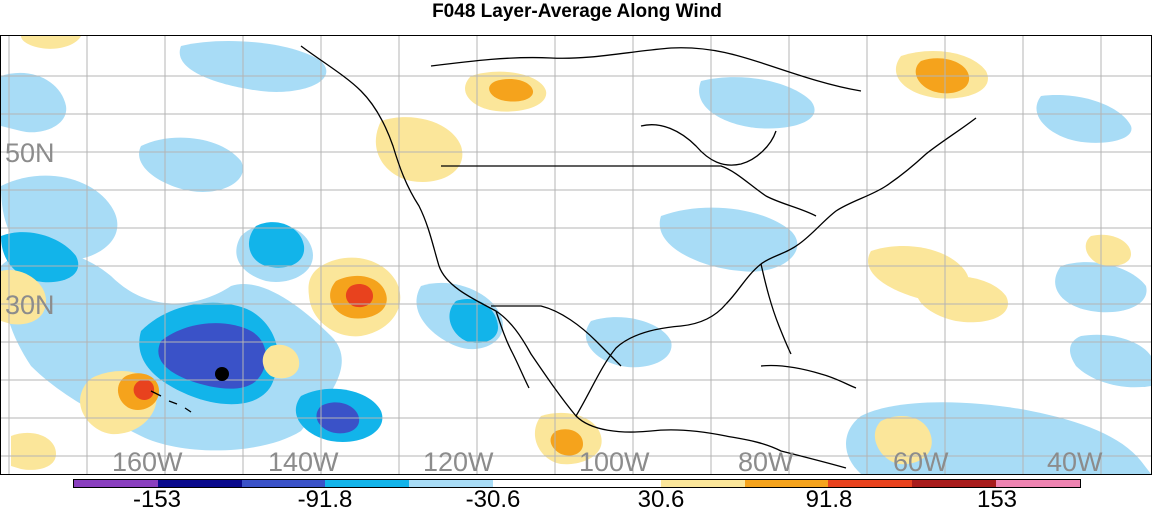  I want to click on arctic-coastline, so click(646, 69).